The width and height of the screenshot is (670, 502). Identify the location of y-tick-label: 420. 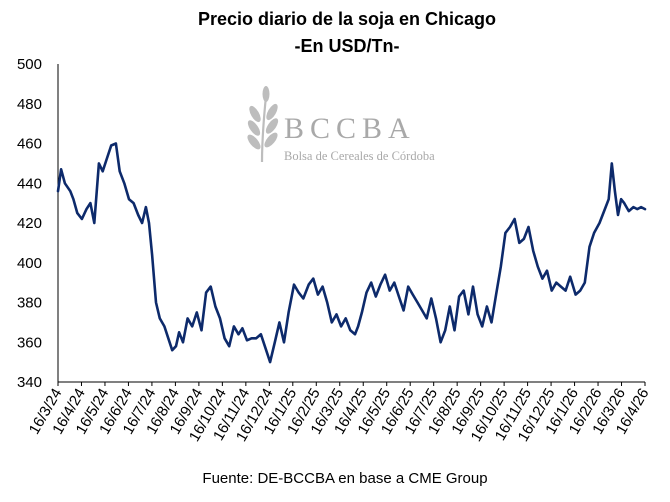
(29, 223).